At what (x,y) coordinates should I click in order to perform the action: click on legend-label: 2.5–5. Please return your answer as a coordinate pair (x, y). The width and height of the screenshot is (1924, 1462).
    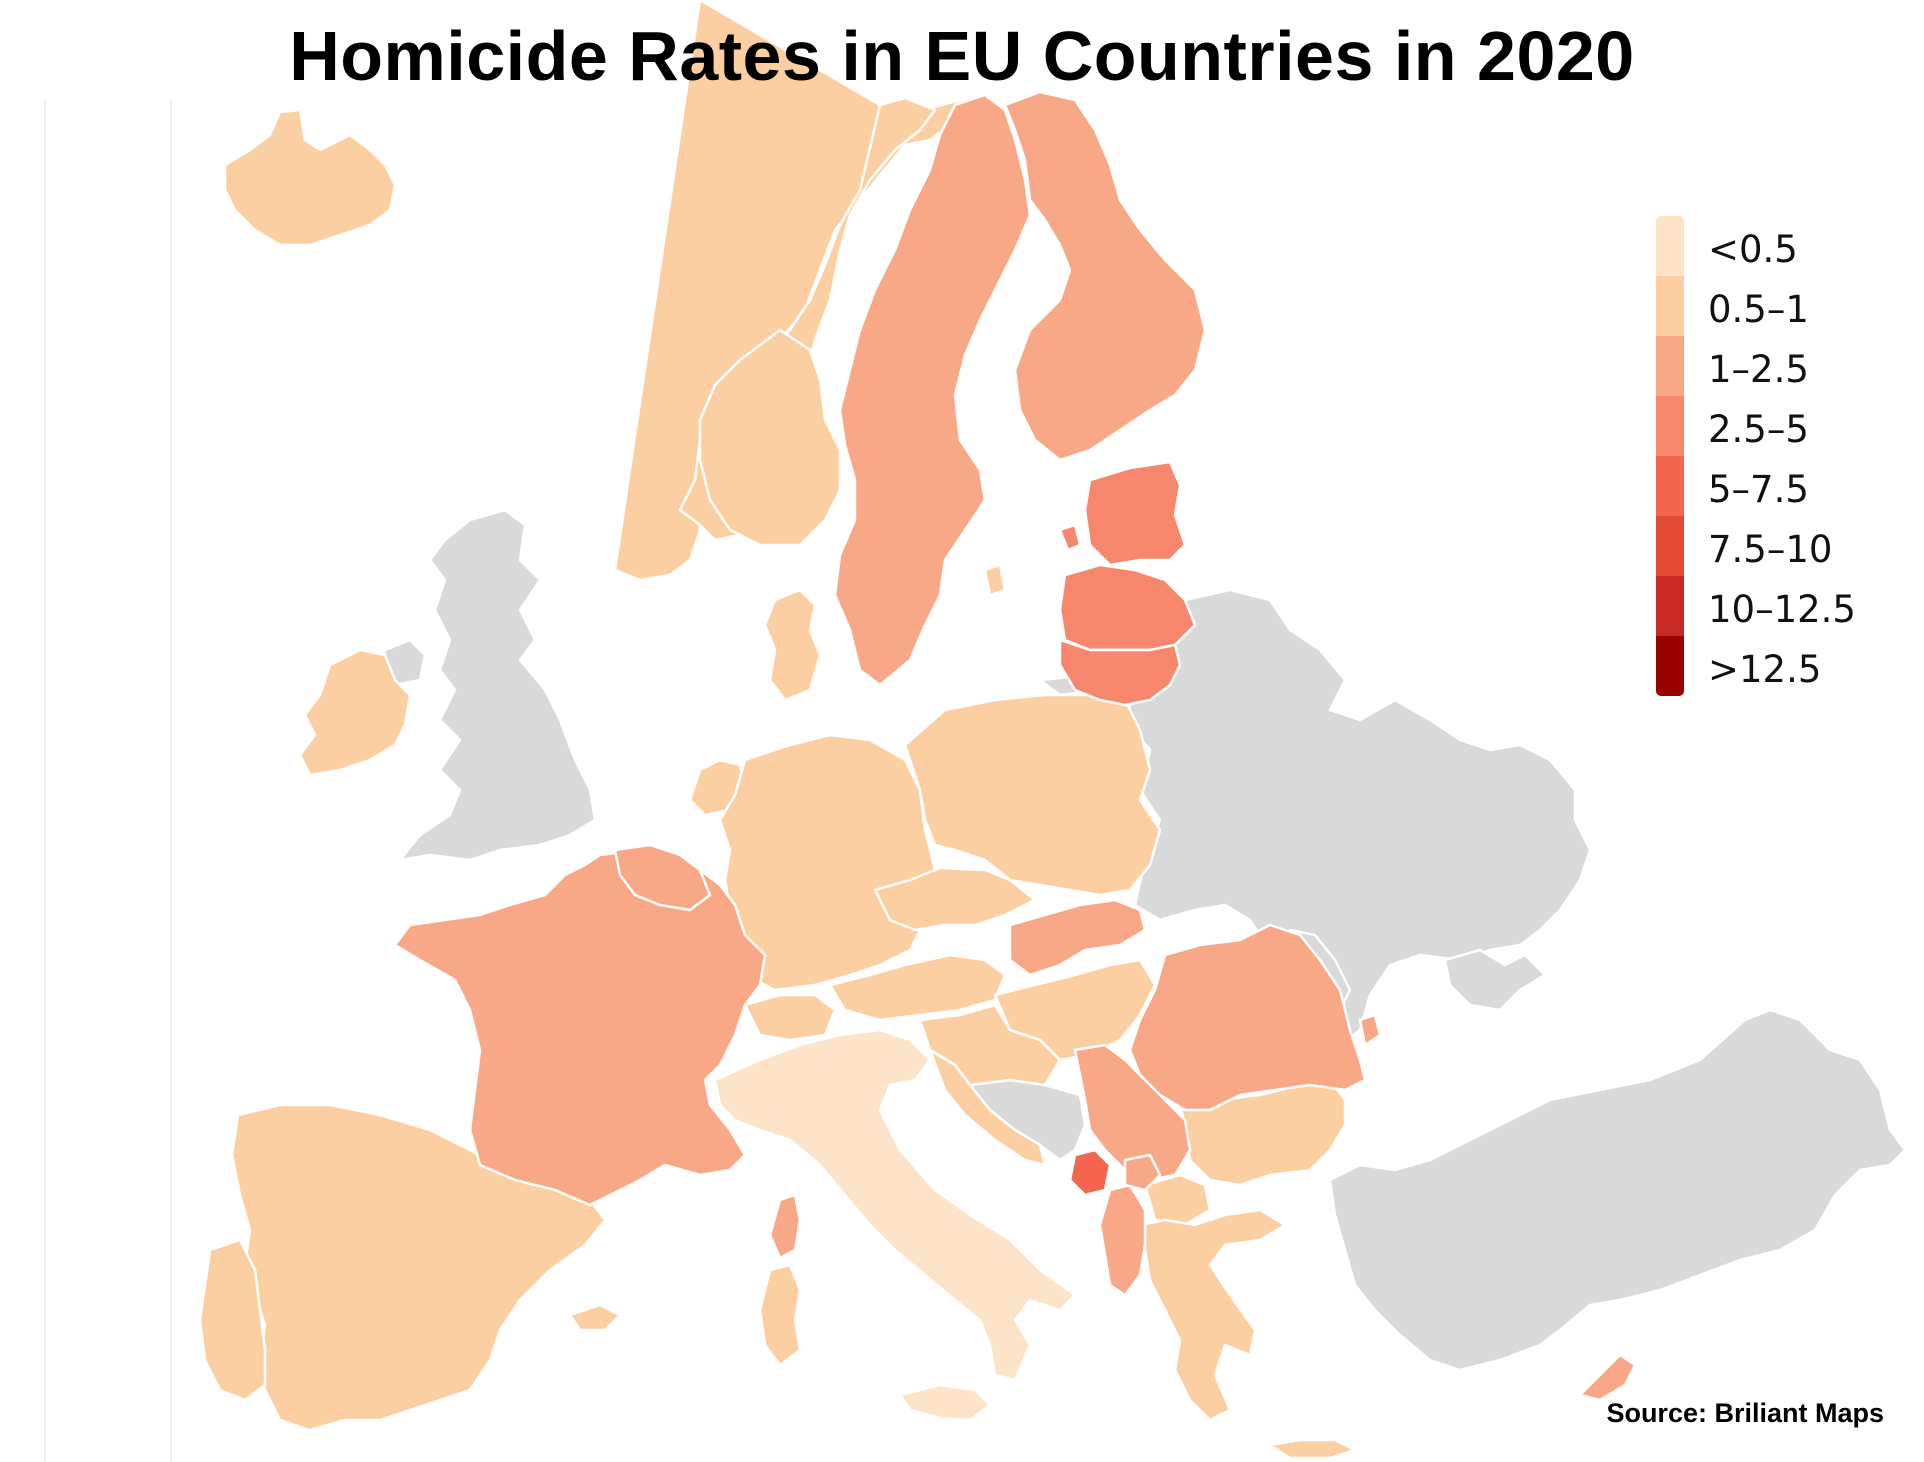
    Looking at the image, I should click on (1758, 429).